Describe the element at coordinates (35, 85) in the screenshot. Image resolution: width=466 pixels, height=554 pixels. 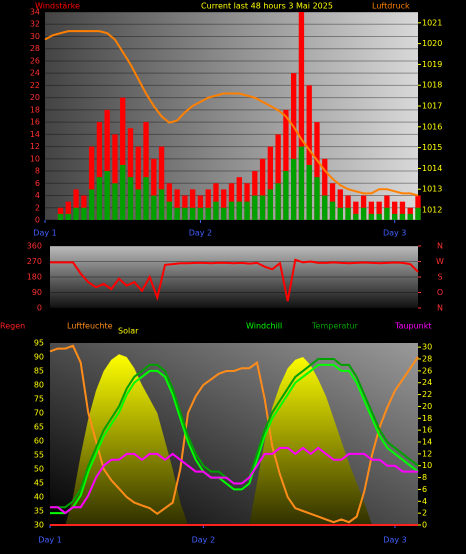
I see `y-tick-label: 22` at that location.